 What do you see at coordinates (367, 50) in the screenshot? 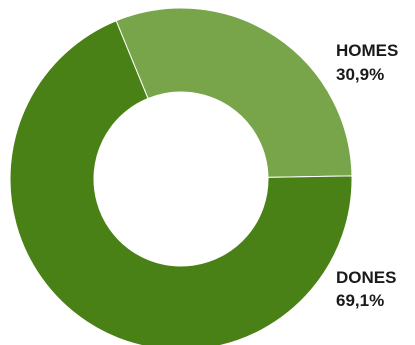
I see `slice-label-homes: HOMES` at bounding box center [367, 50].